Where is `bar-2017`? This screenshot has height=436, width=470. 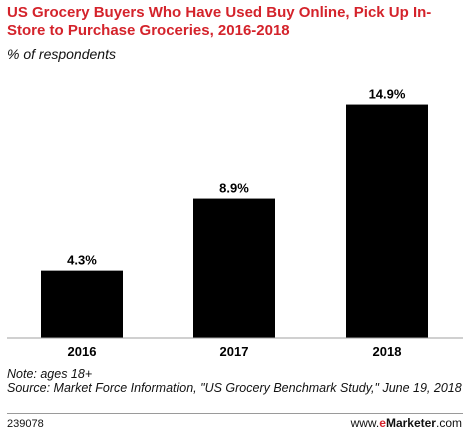
bar-2017 is located at coordinates (234, 268).